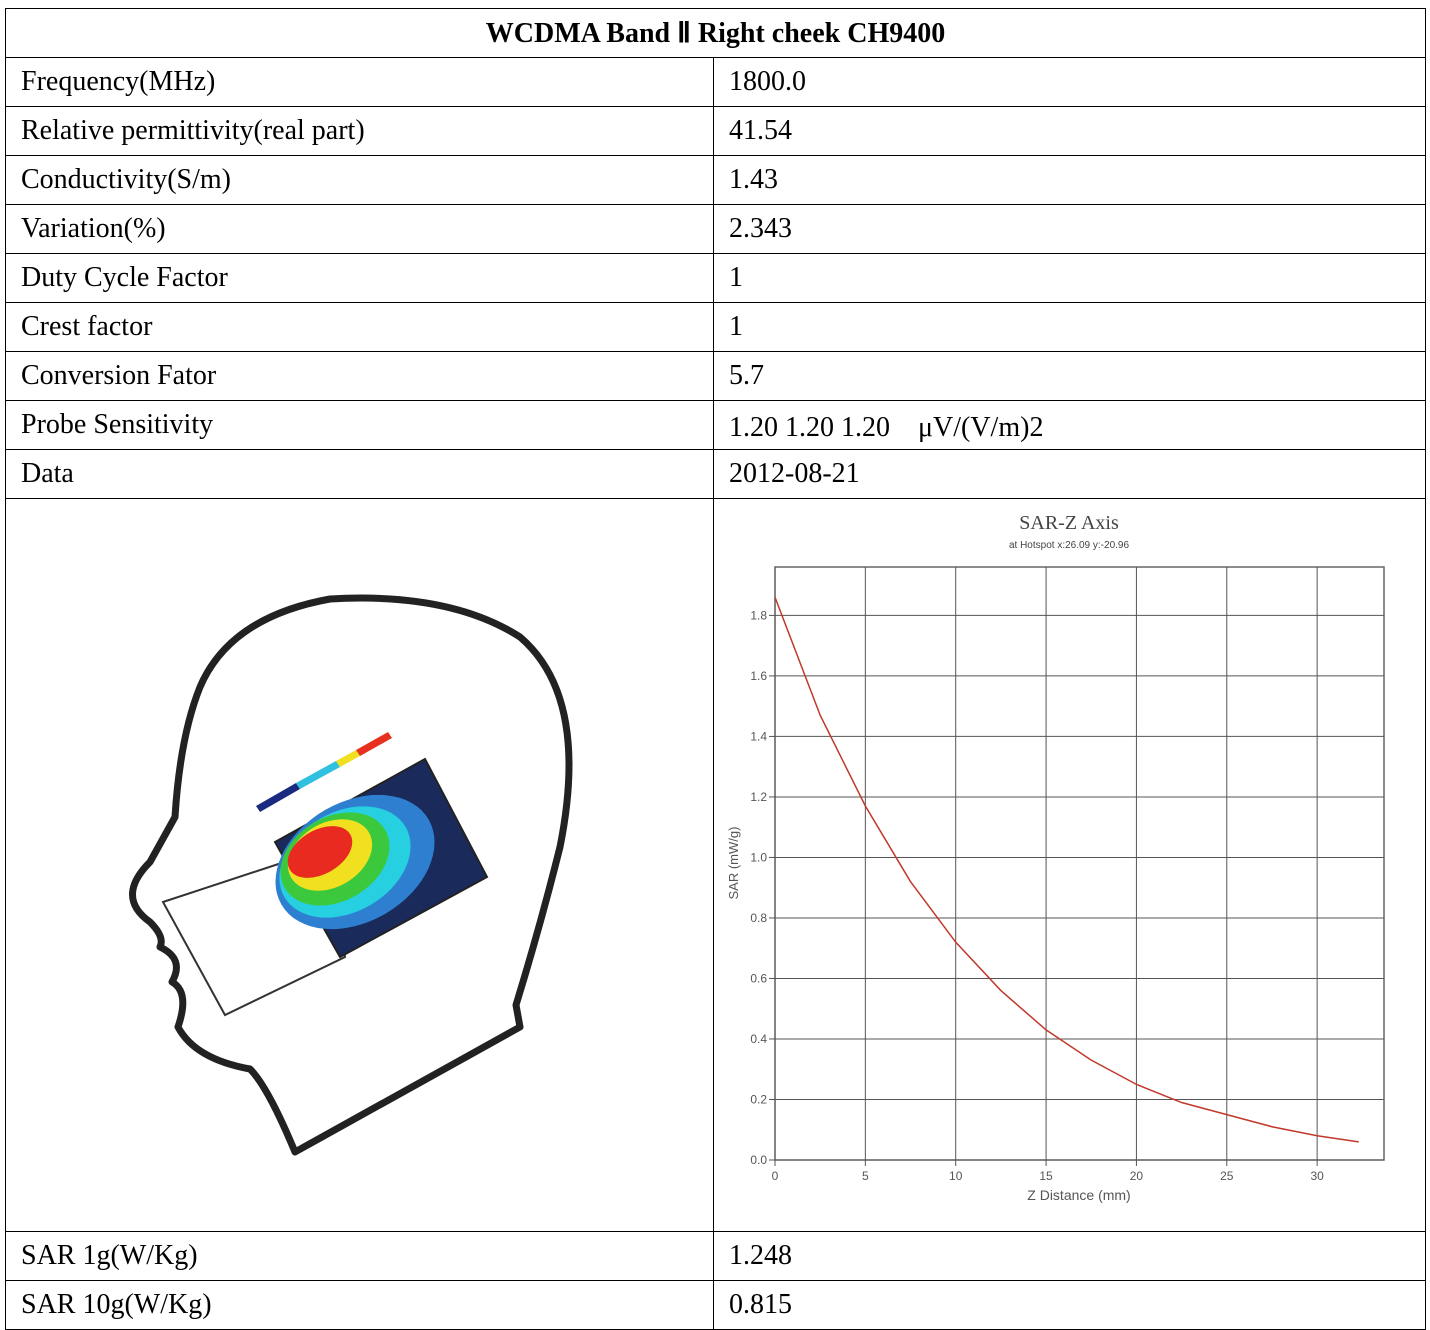  What do you see at coordinates (1069, 82) in the screenshot?
I see `value-cell: 1800.0` at bounding box center [1069, 82].